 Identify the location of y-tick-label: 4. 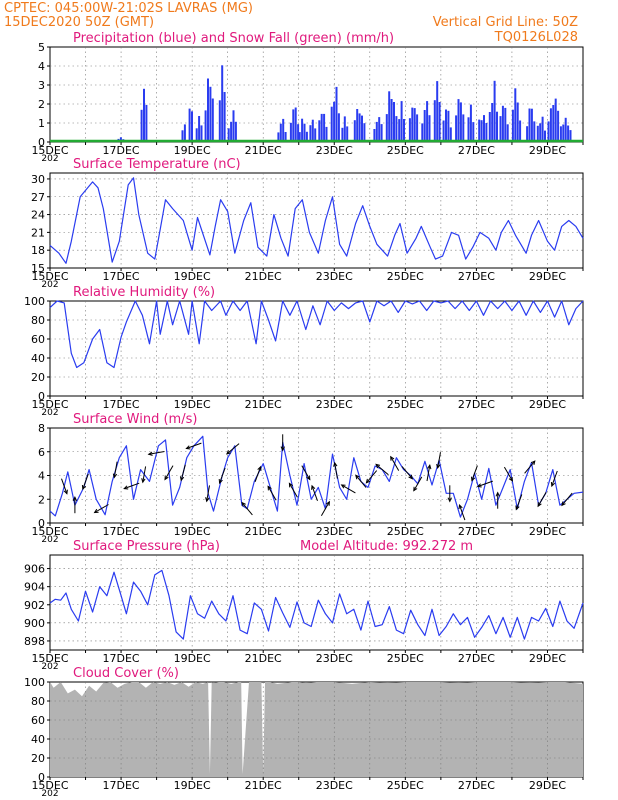
(41, 476).